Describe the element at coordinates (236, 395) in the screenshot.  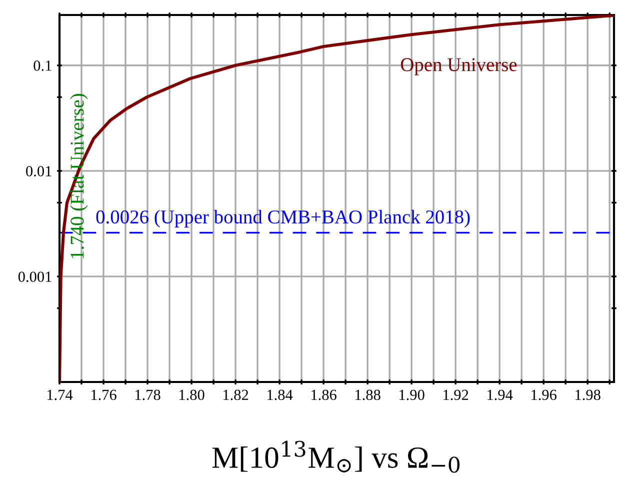
I see `x-tick-label: 1.82` at that location.